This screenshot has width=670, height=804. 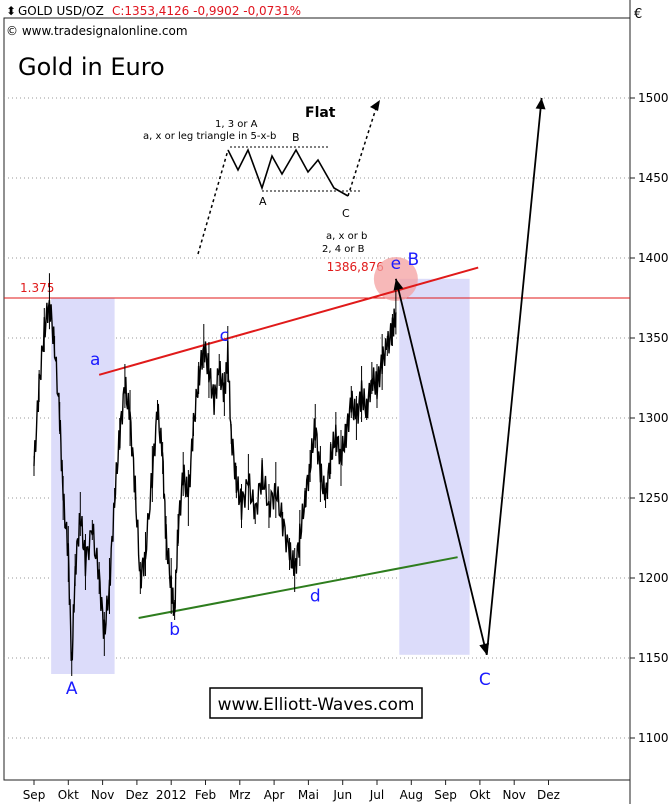 What do you see at coordinates (355, 267) in the screenshot?
I see `peak-value-label: 1386,876` at bounding box center [355, 267].